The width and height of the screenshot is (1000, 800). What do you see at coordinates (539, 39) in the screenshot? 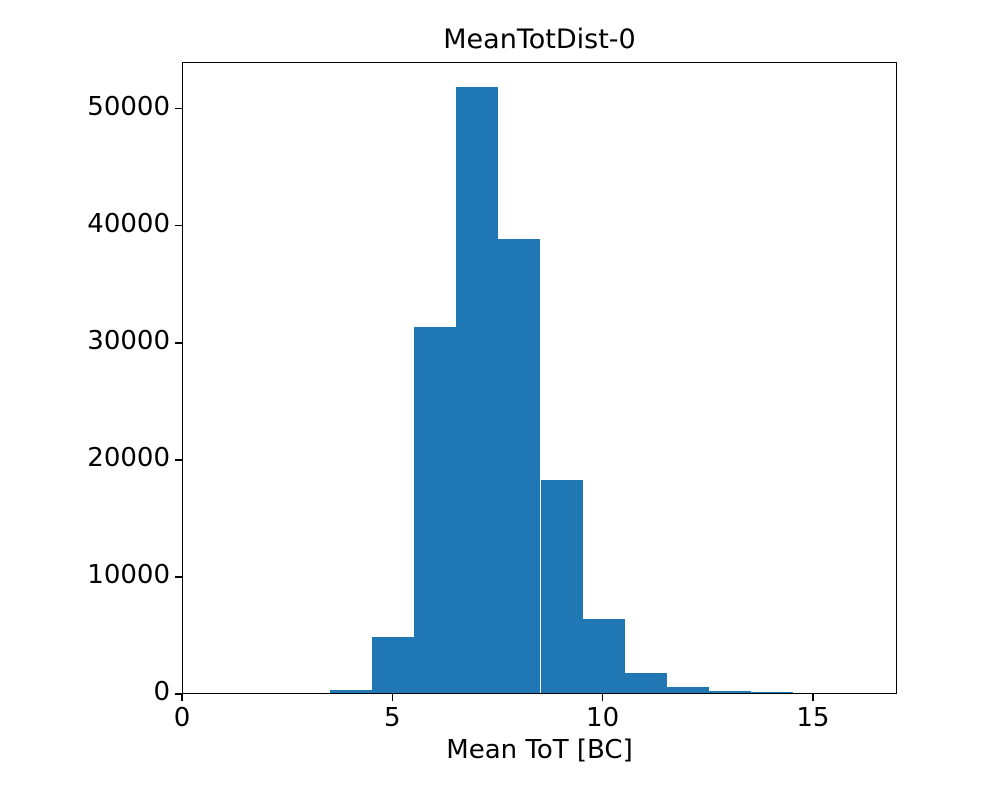
I see `page-title: MeanTotDist-0` at bounding box center [539, 39].